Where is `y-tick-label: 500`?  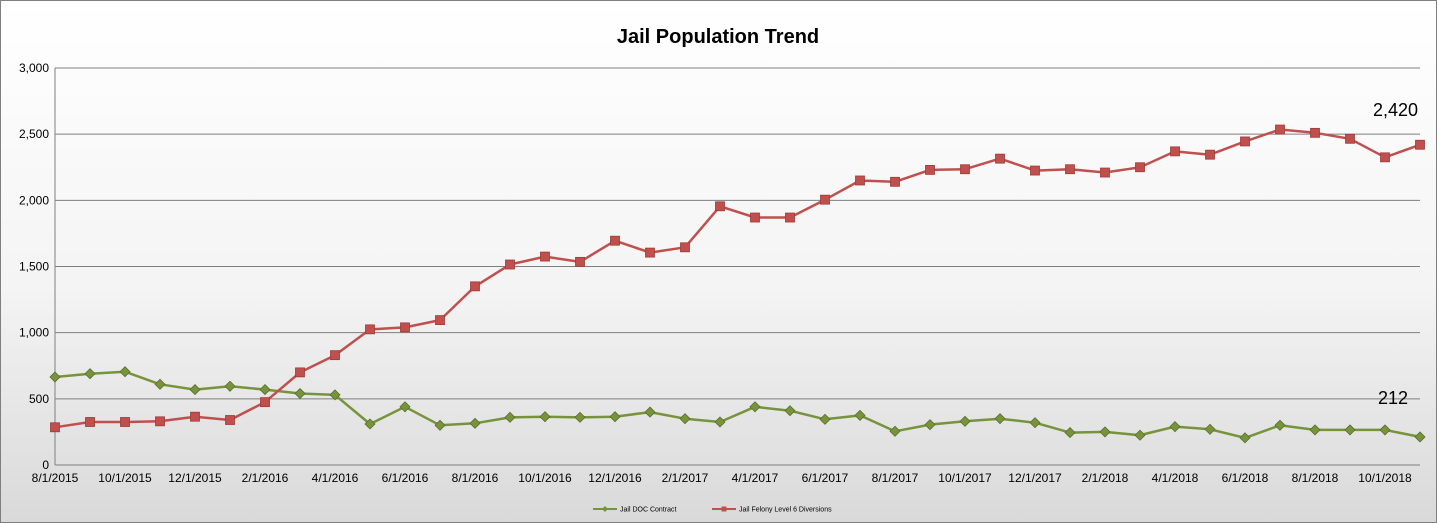 y-tick-label: 500 is located at coordinates (39, 399).